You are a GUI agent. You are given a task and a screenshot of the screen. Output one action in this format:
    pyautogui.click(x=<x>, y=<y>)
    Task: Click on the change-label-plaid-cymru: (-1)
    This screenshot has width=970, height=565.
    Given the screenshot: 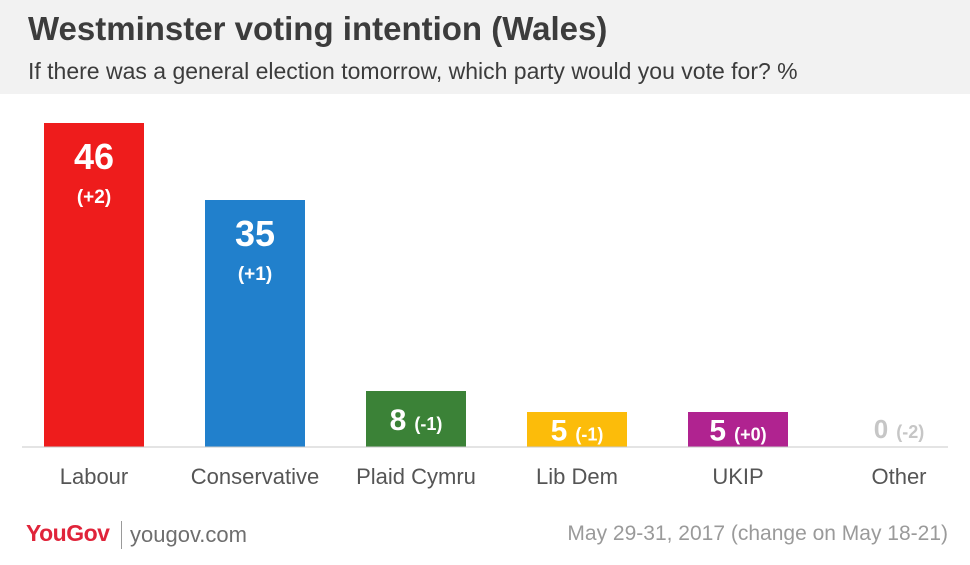 What is the action you would take?
    pyautogui.click(x=428, y=424)
    